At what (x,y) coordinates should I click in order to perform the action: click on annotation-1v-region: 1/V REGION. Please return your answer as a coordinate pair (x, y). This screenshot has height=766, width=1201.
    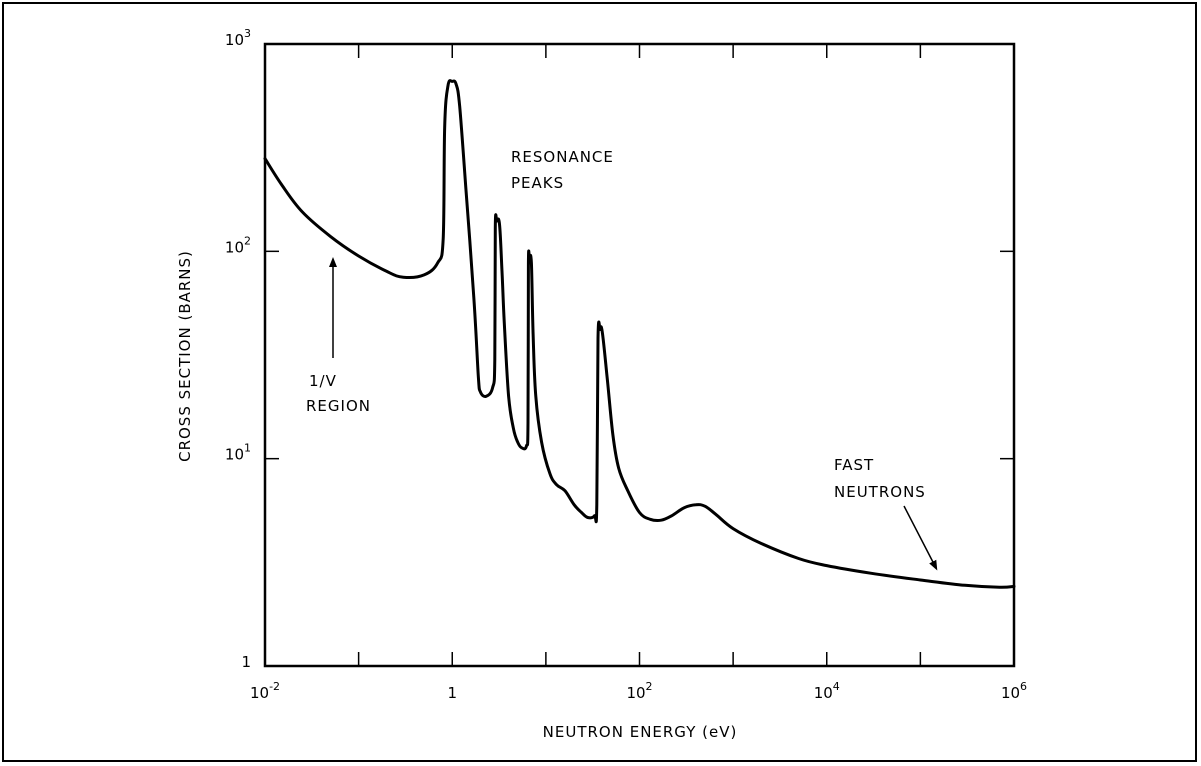
    Looking at the image, I should click on (338, 336).